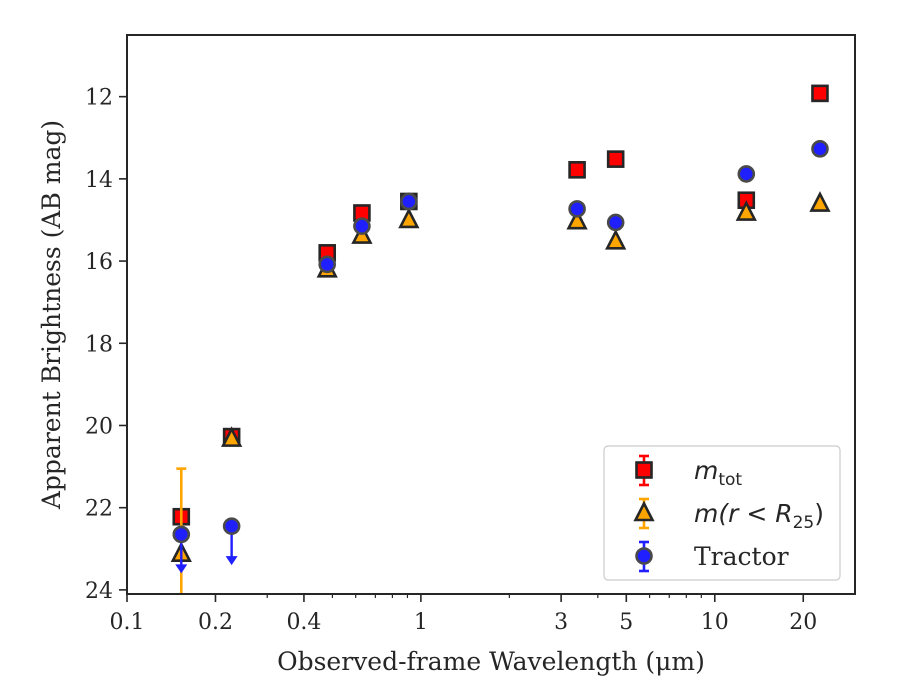 The height and width of the screenshot is (700, 900). What do you see at coordinates (99, 426) in the screenshot?
I see `y-tick-label: 20` at bounding box center [99, 426].